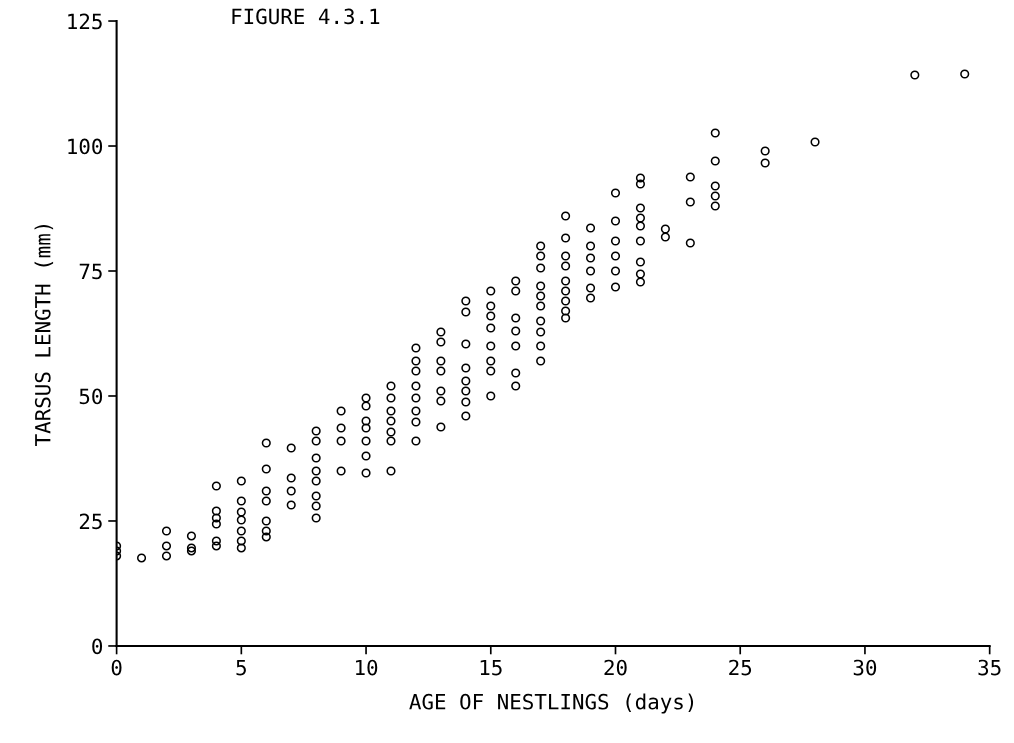  Describe the element at coordinates (551, 703) in the screenshot. I see `x-axis-title: AGE OF NESTLINGS (days)` at that location.